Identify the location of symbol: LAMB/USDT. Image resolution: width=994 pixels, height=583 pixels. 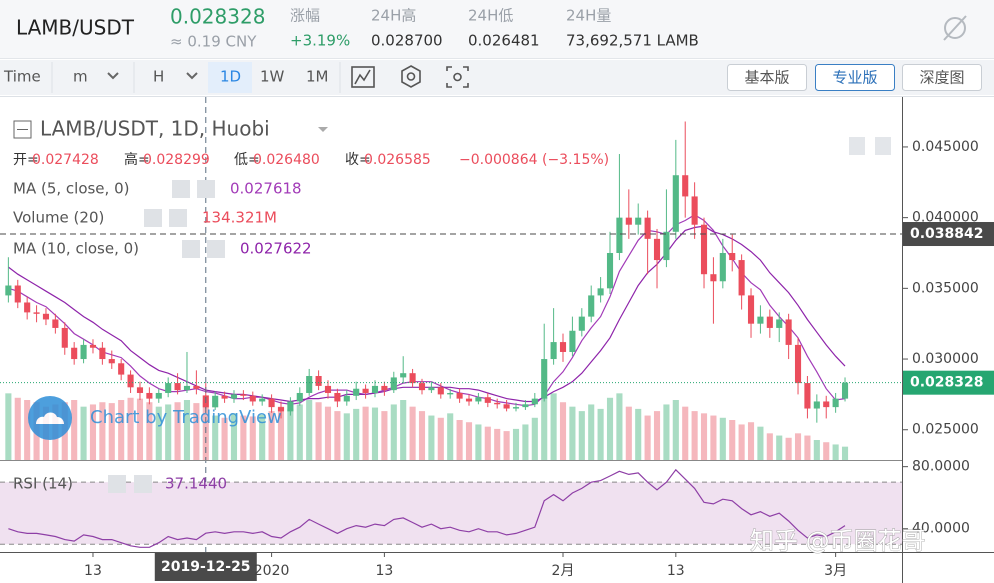
(75, 28).